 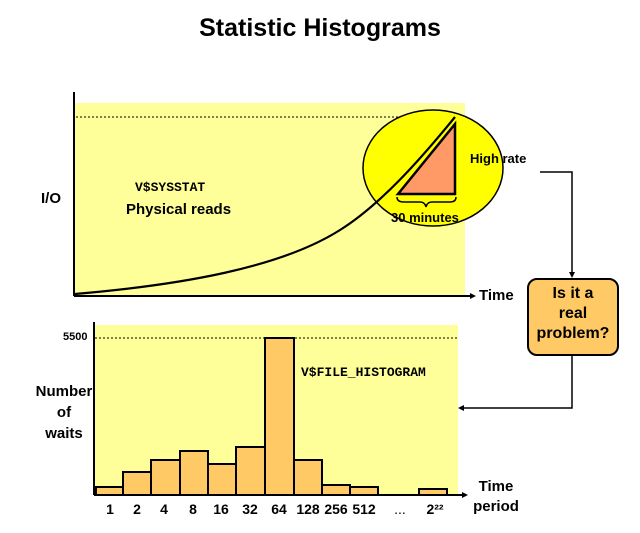 I want to click on bottom-x-label-line-2: period, so click(x=496, y=506).